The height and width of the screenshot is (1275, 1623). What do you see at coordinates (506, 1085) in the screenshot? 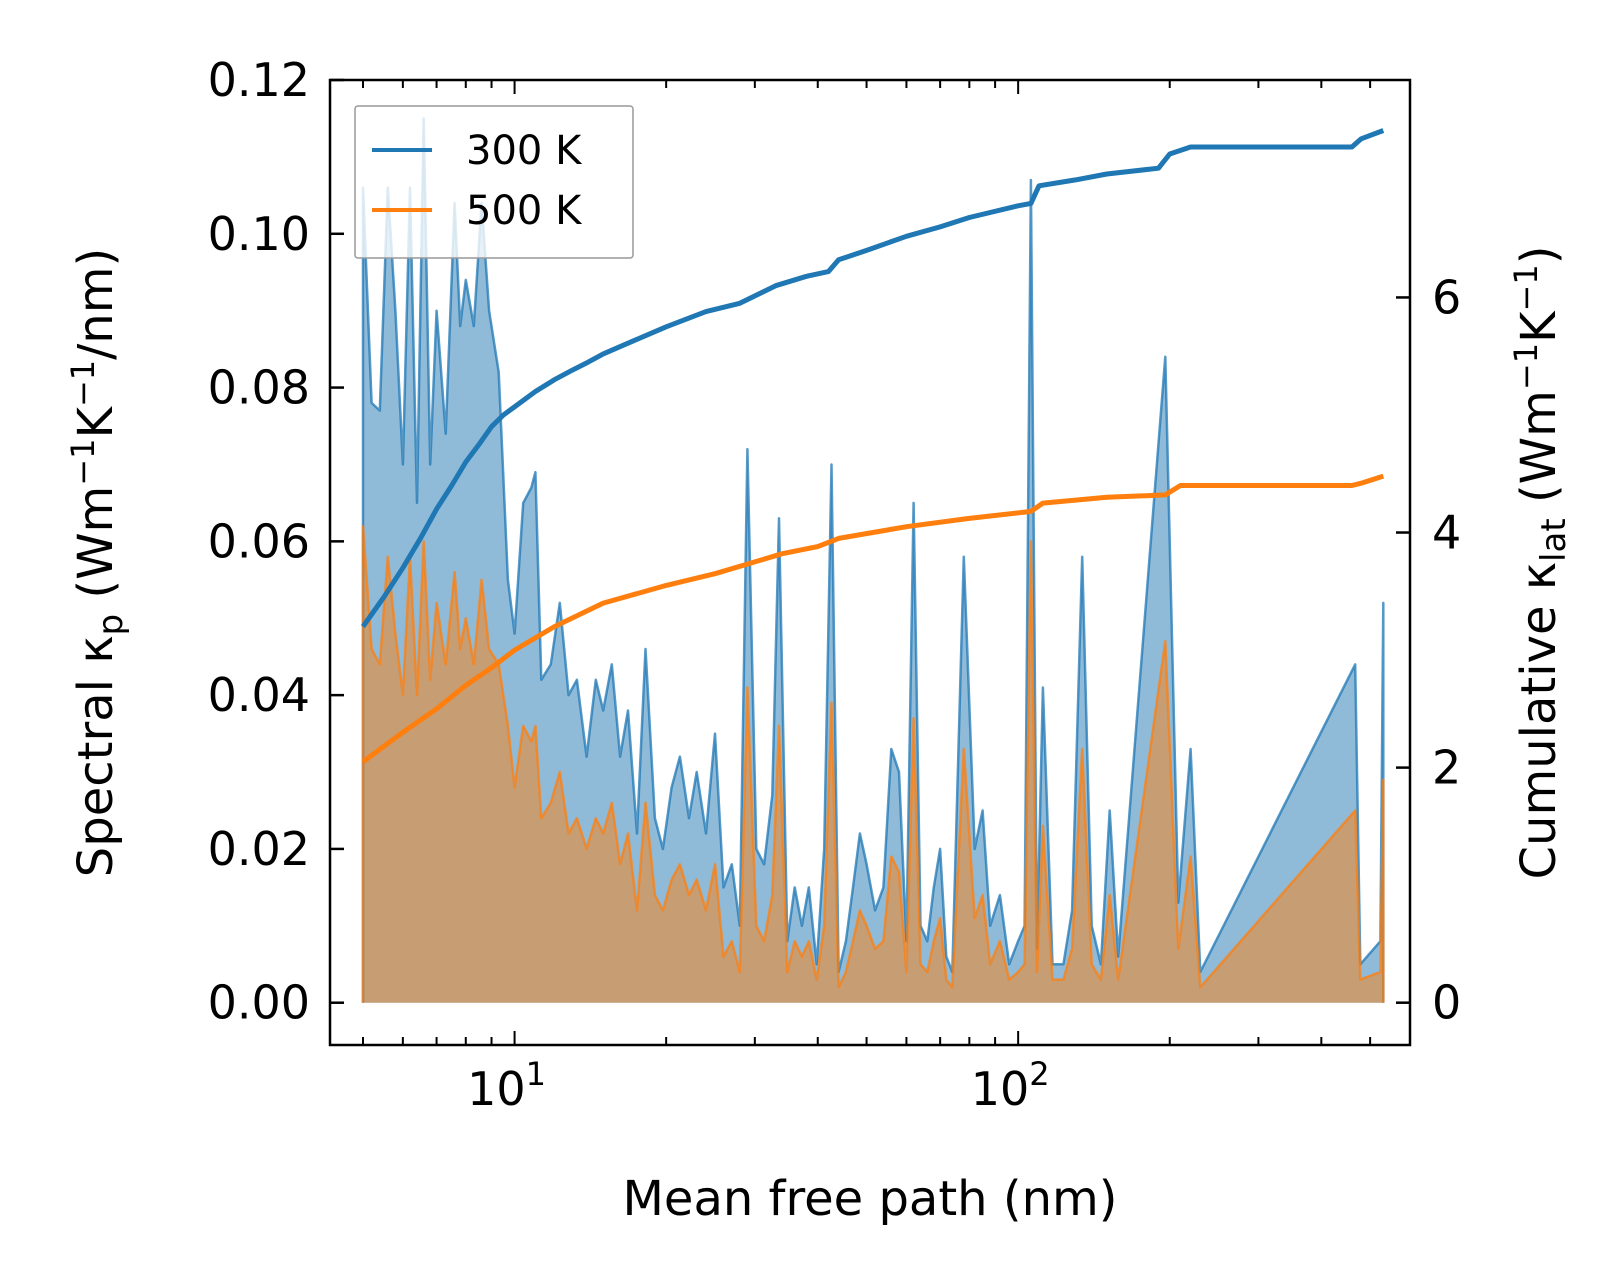
I see `x-tick-label: 10¹` at bounding box center [506, 1085].